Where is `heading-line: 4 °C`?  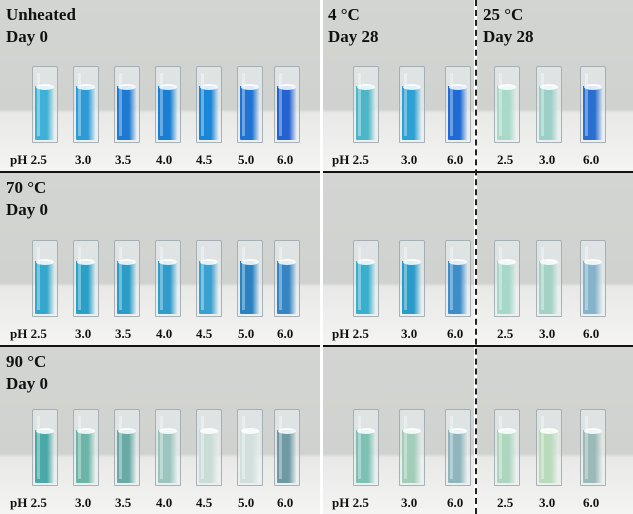
heading-line: 4 °C is located at coordinates (344, 14).